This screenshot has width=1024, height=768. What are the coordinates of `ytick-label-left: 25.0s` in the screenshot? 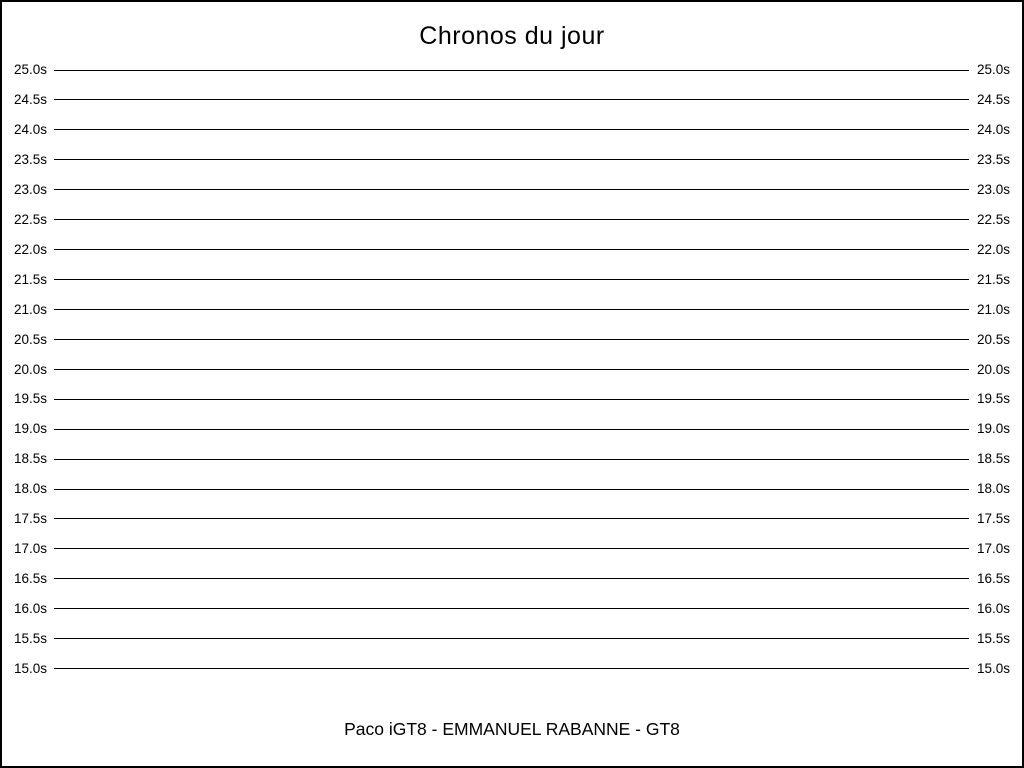 It's located at (30, 70).